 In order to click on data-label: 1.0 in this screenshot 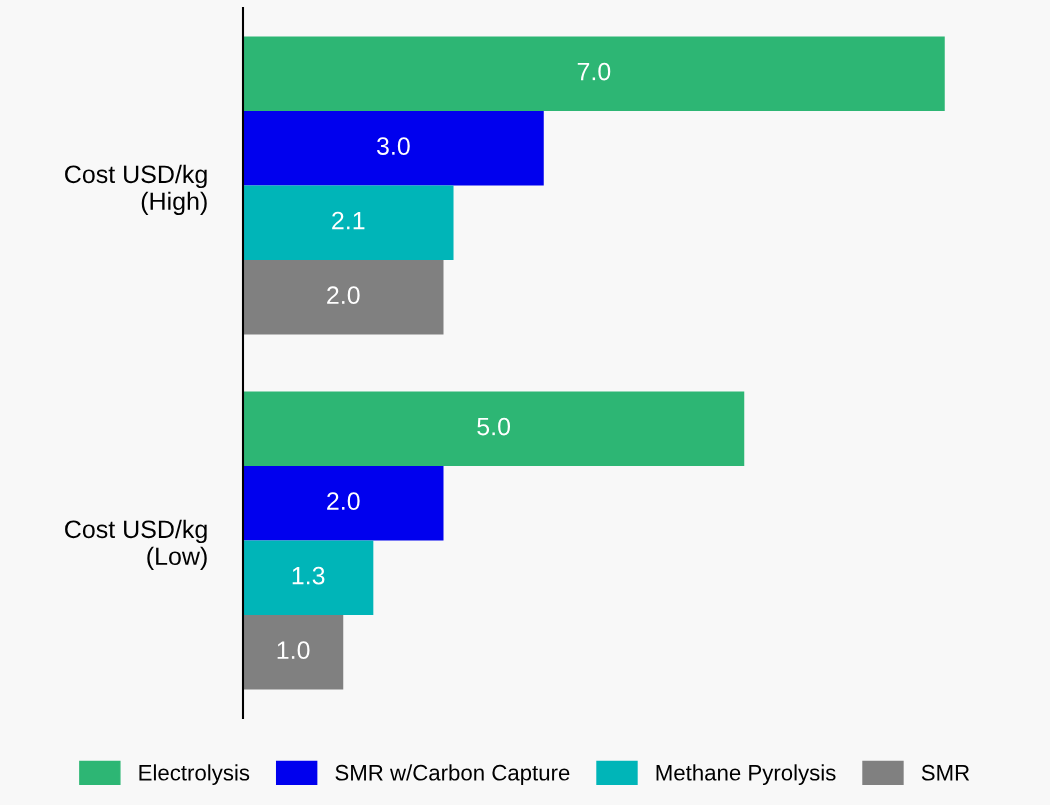, I will do `click(293, 650)`.